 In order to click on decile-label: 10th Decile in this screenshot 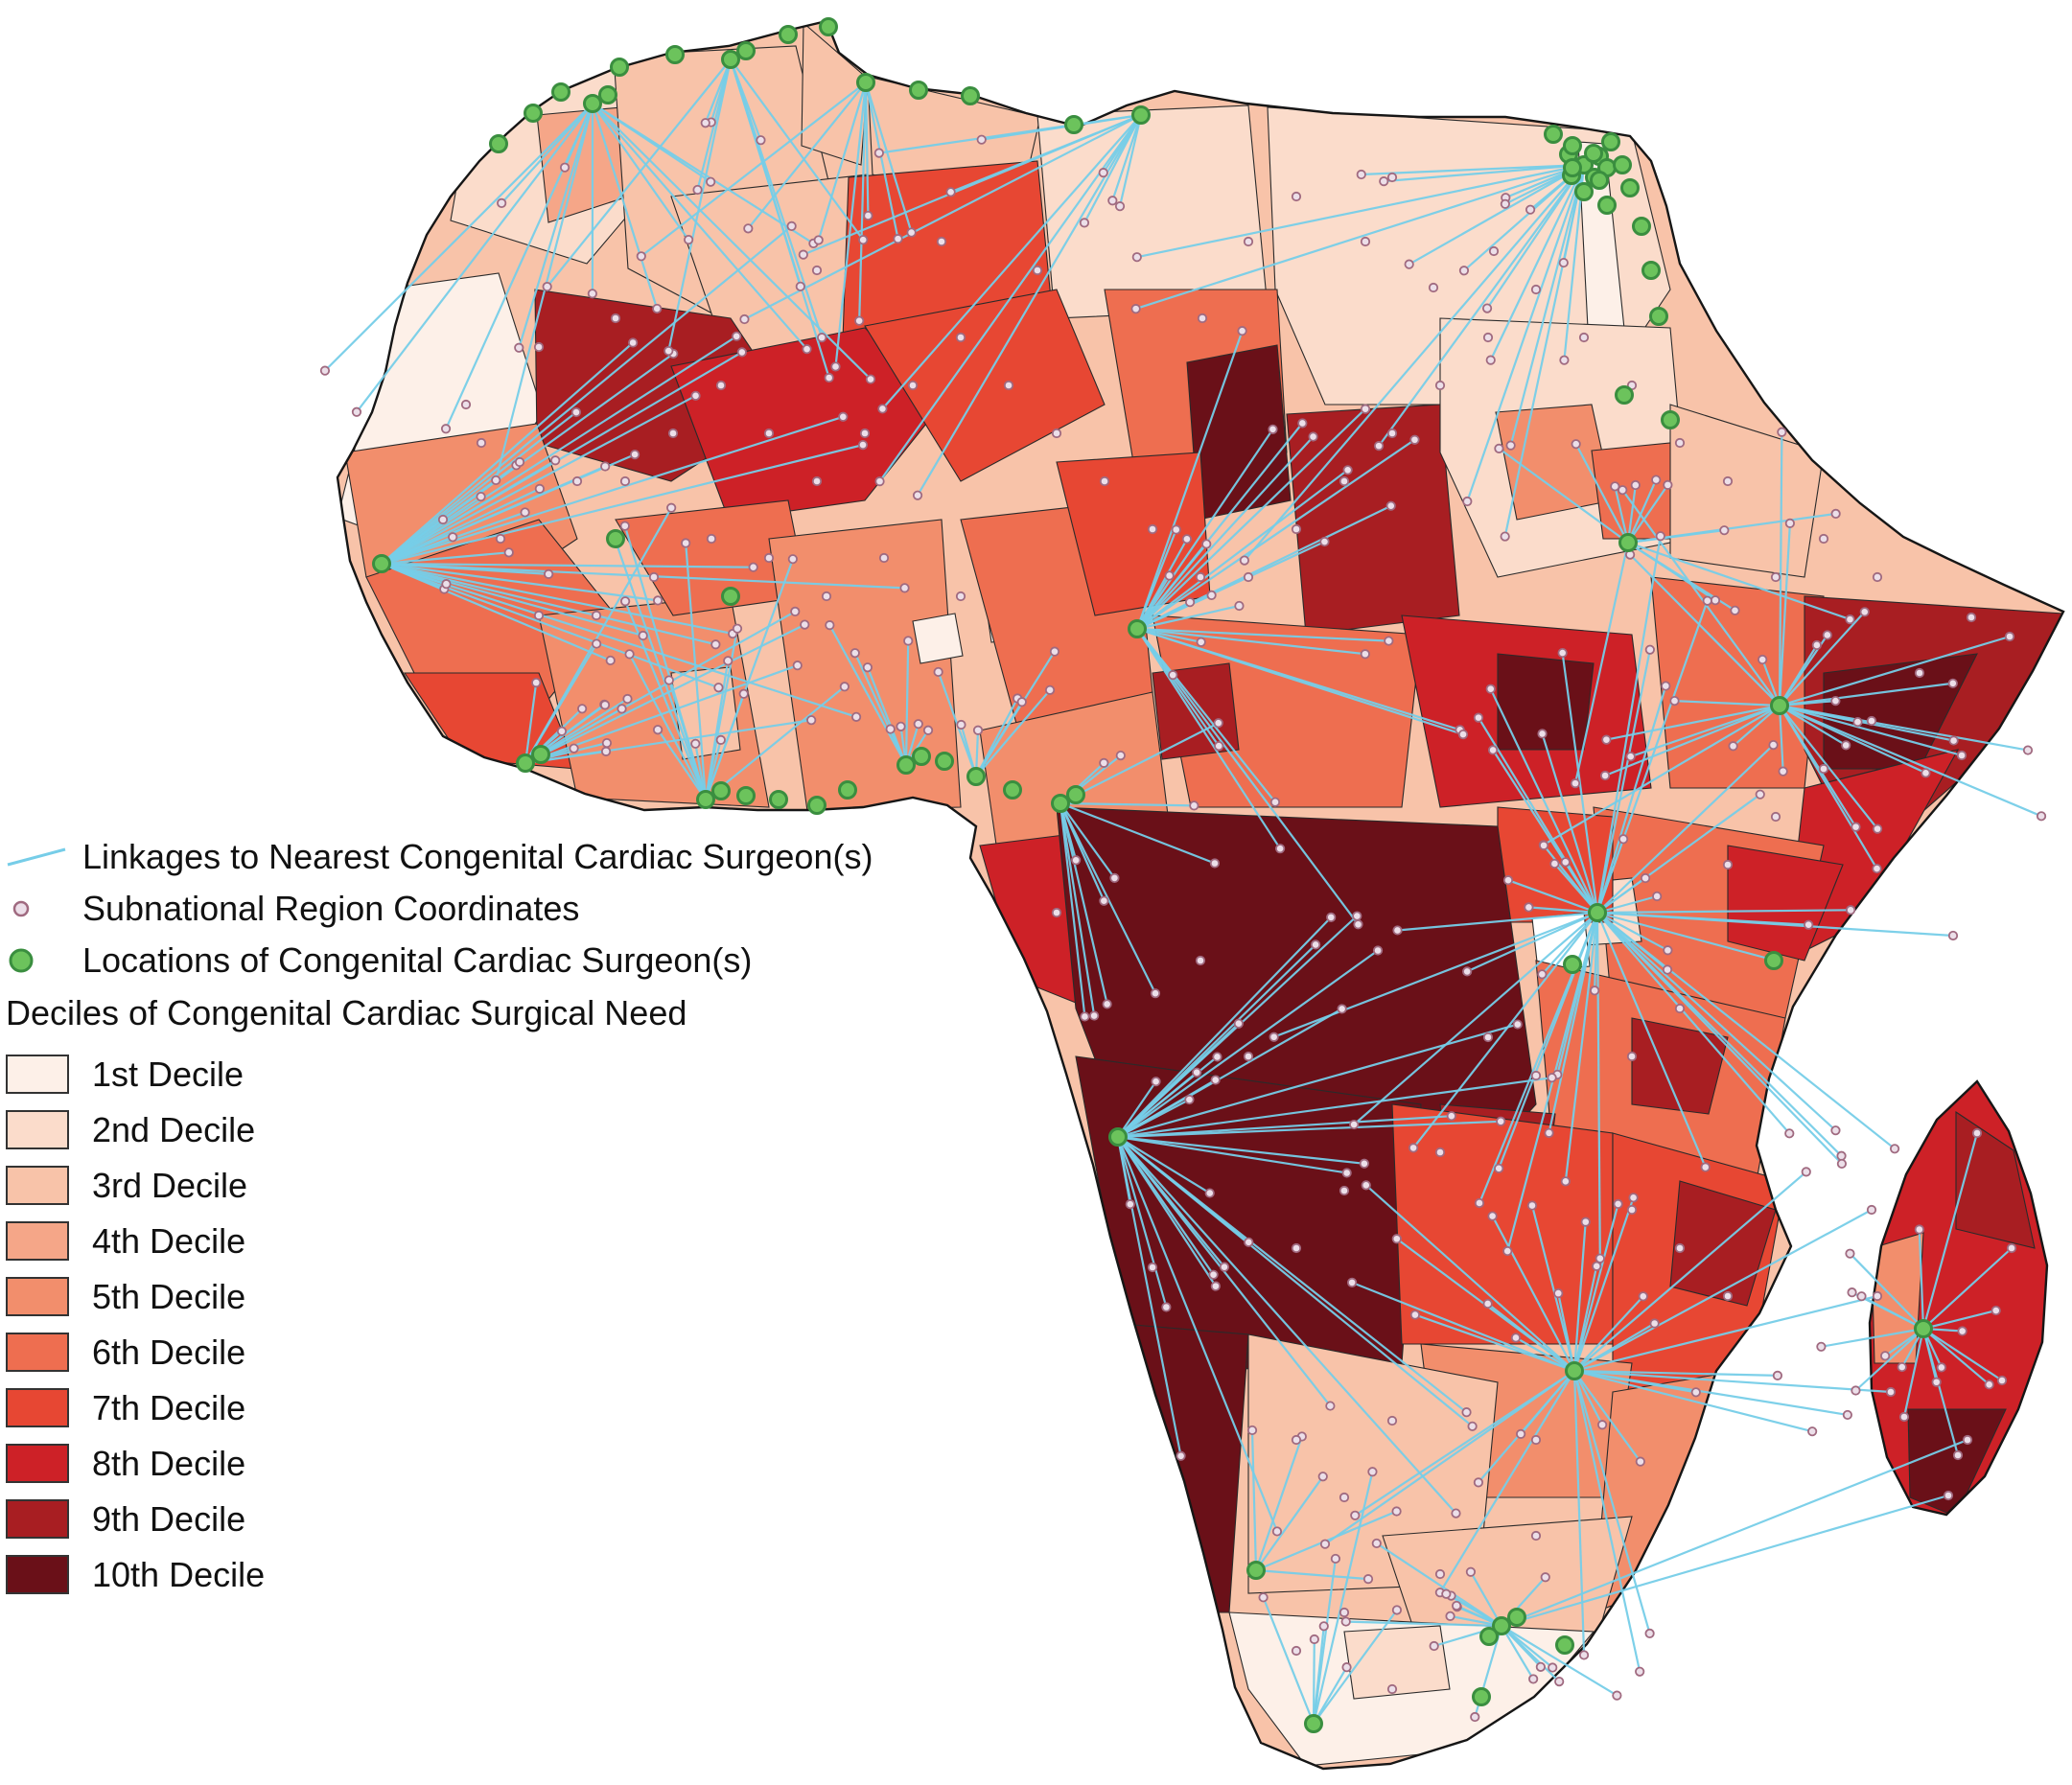, I will do `click(179, 1574)`.